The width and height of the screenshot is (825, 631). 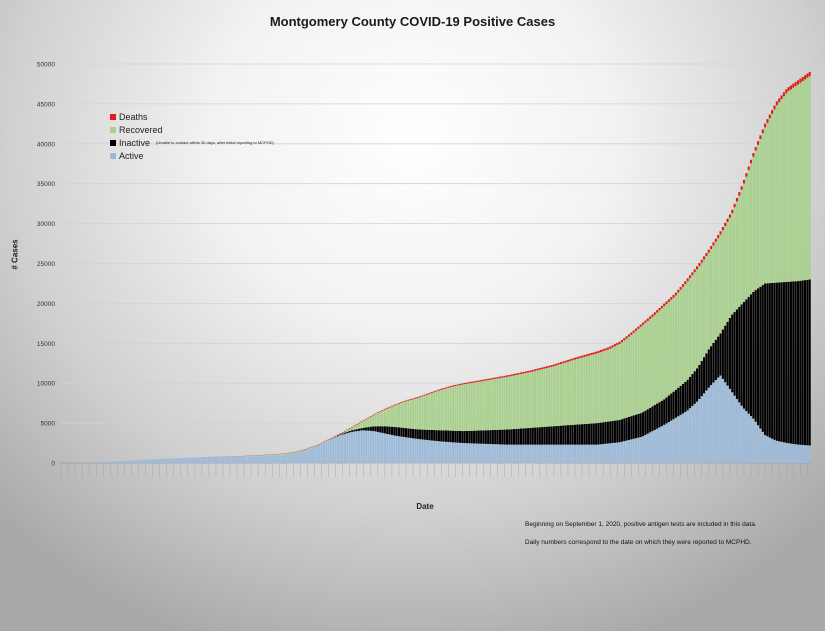 I want to click on y-tick-label: 25000, so click(x=46, y=264).